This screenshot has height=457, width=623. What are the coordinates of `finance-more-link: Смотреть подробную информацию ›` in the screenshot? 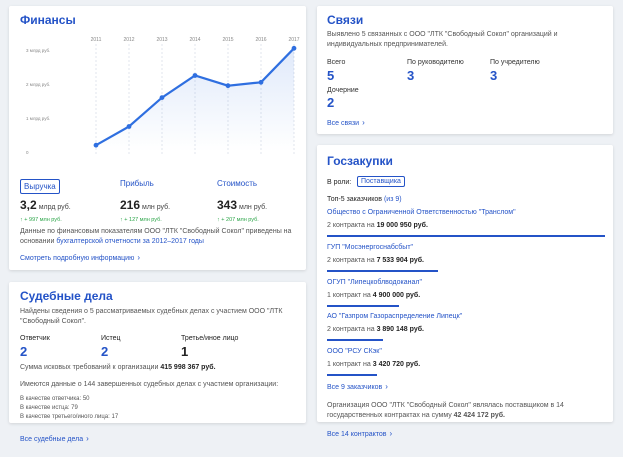 It's located at (80, 257).